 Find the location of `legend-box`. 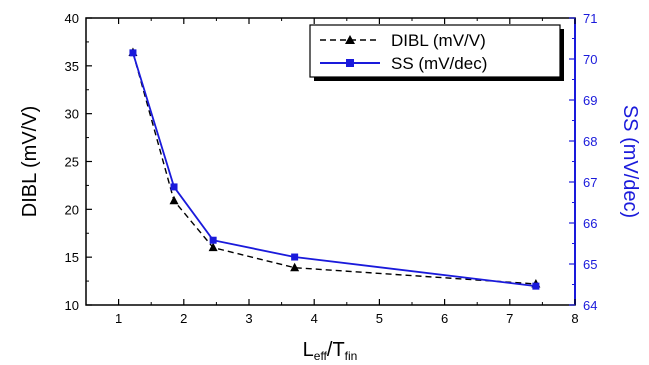

legend-box is located at coordinates (435, 51).